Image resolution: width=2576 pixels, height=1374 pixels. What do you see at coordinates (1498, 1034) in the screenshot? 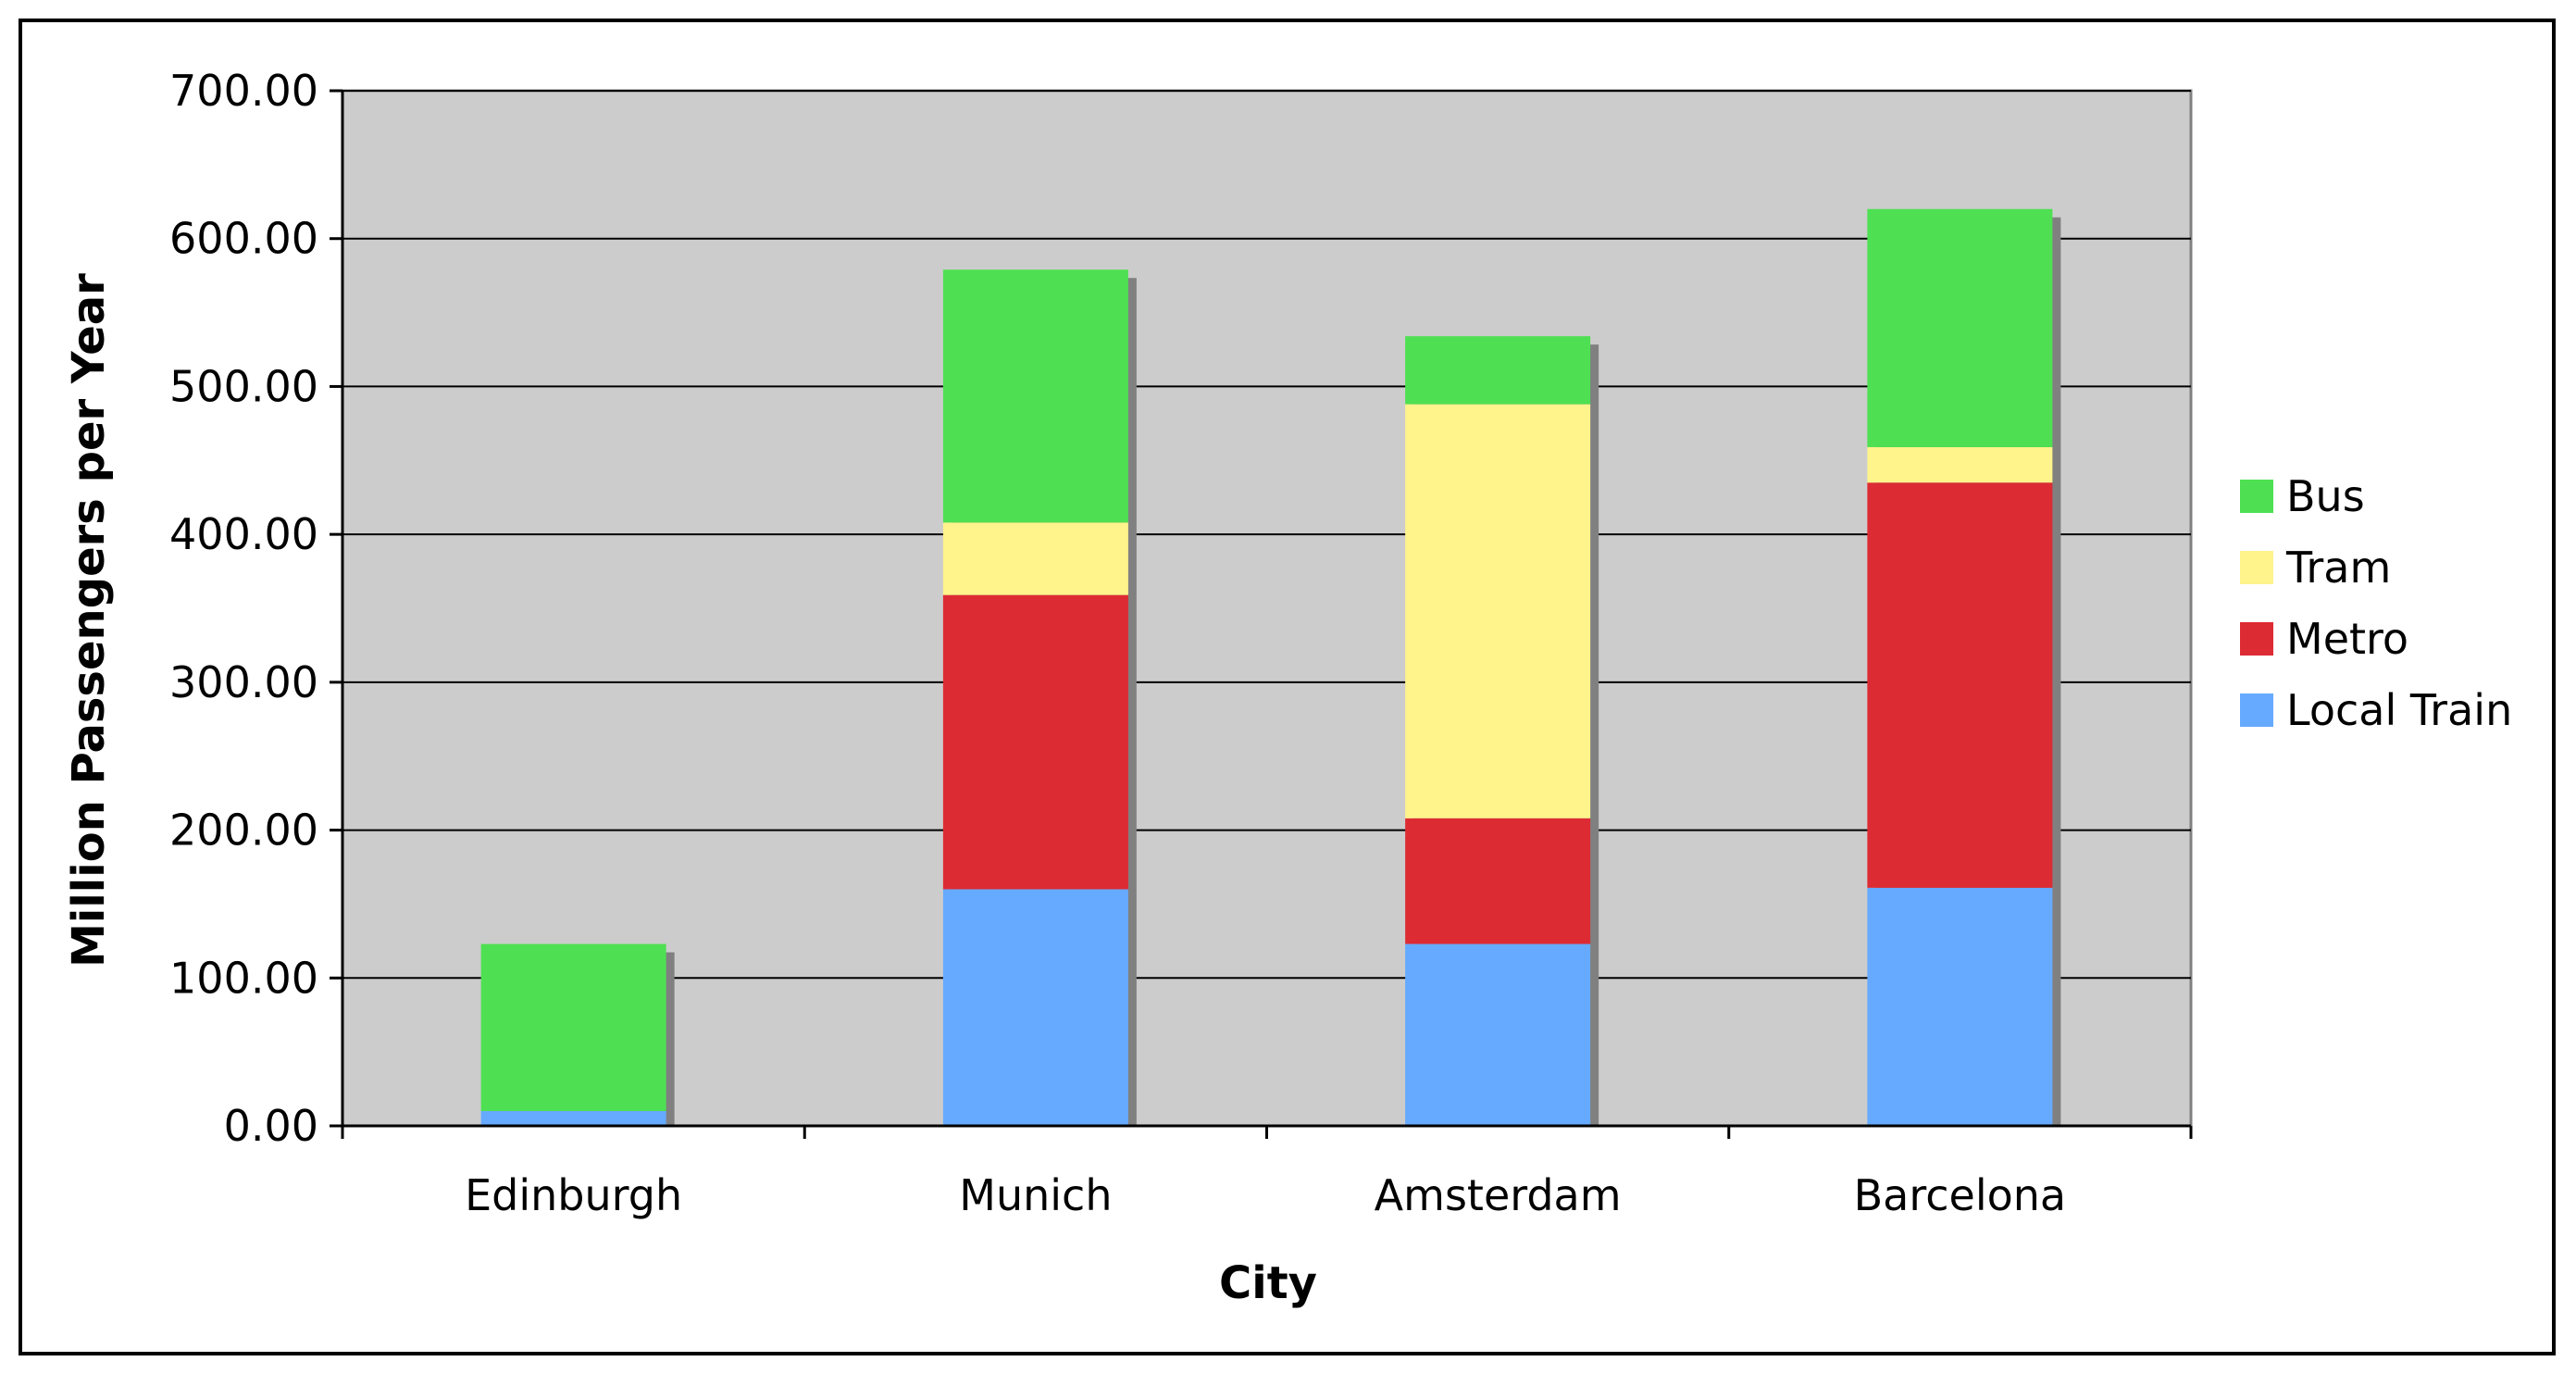
I see `bar-segment-local-train-amsterdam` at bounding box center [1498, 1034].